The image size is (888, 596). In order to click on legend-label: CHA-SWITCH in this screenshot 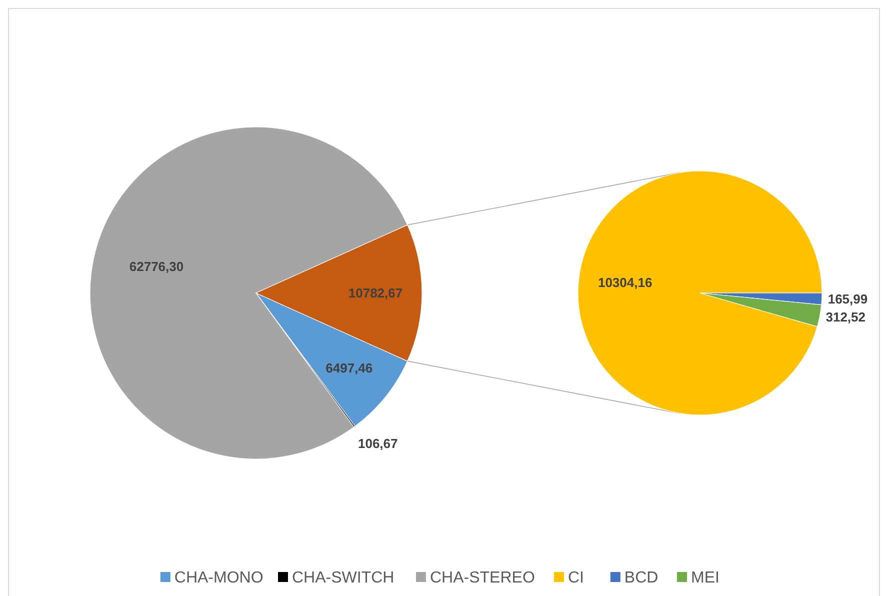, I will do `click(343, 578)`.